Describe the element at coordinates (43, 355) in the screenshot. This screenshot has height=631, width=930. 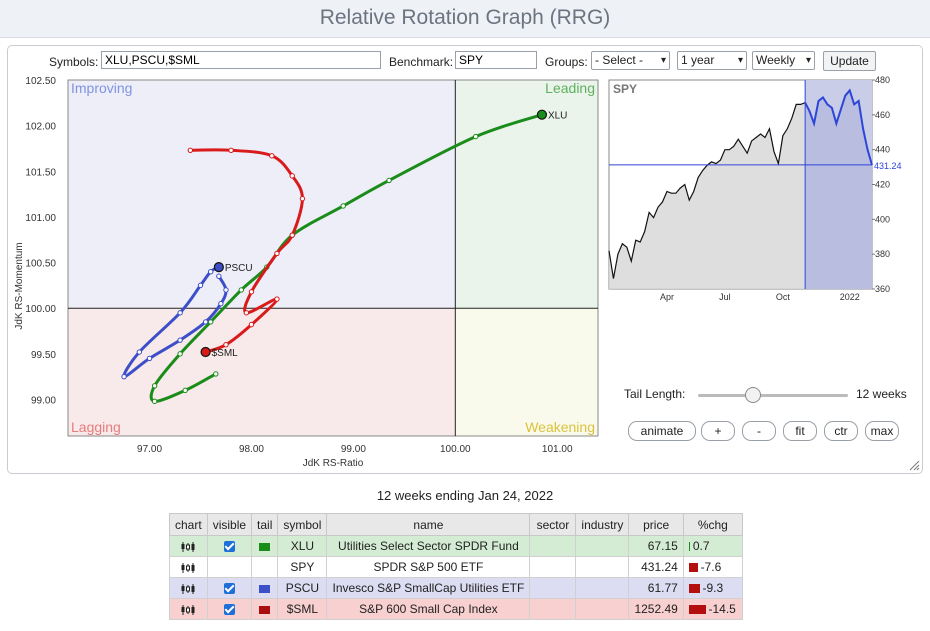
I see `rrg-y-tick-label: 99.50` at that location.